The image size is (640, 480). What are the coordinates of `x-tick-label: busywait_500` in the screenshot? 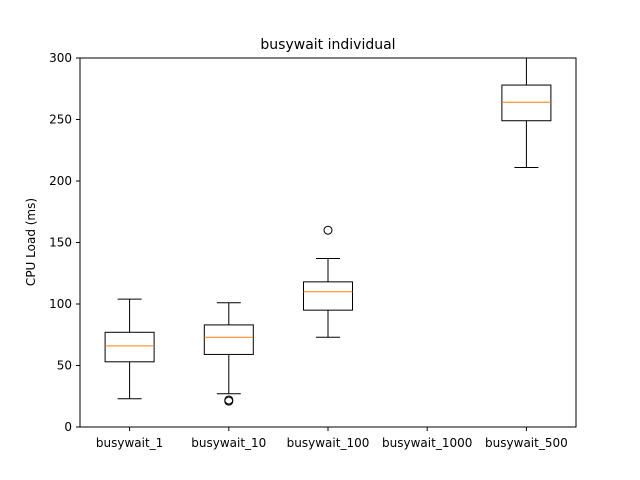 It's located at (526, 443).